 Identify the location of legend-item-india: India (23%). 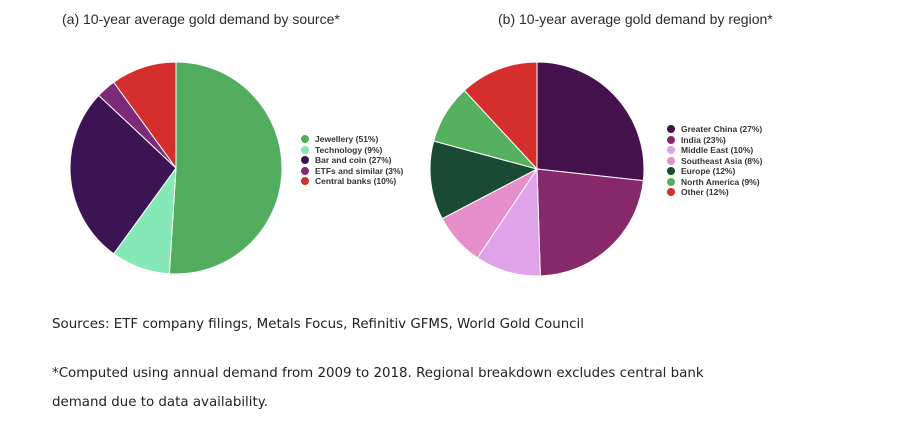
(714, 140).